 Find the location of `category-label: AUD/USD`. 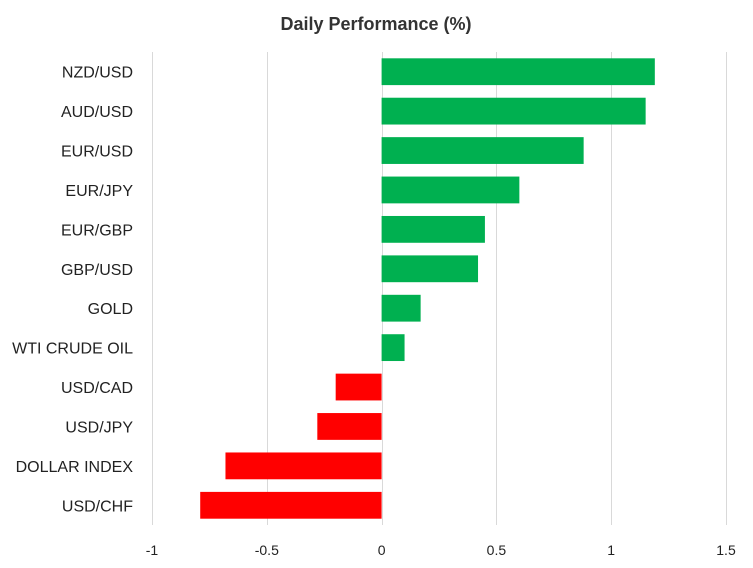

category-label: AUD/USD is located at coordinates (97, 112).